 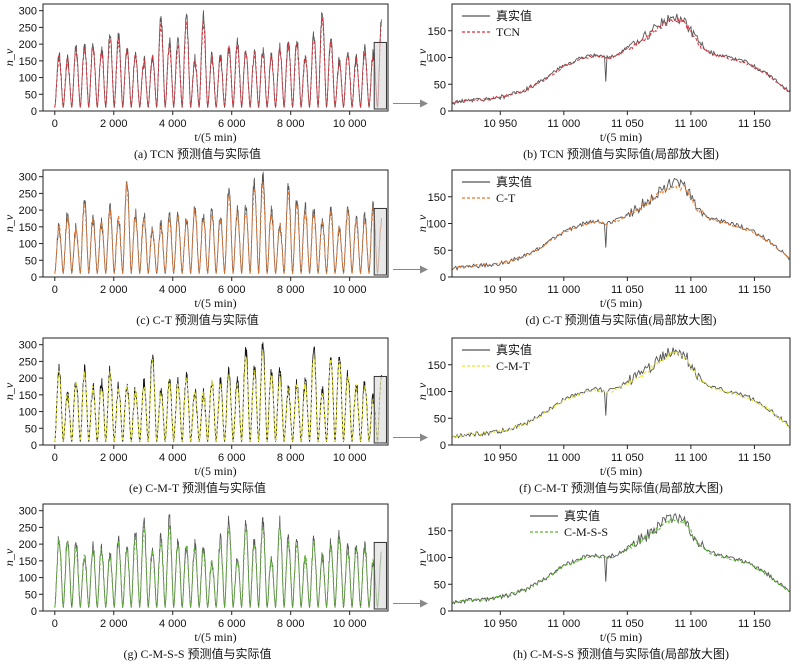 What do you see at coordinates (563, 458) in the screenshot?
I see `x-tick-label: 11 000` at bounding box center [563, 458].